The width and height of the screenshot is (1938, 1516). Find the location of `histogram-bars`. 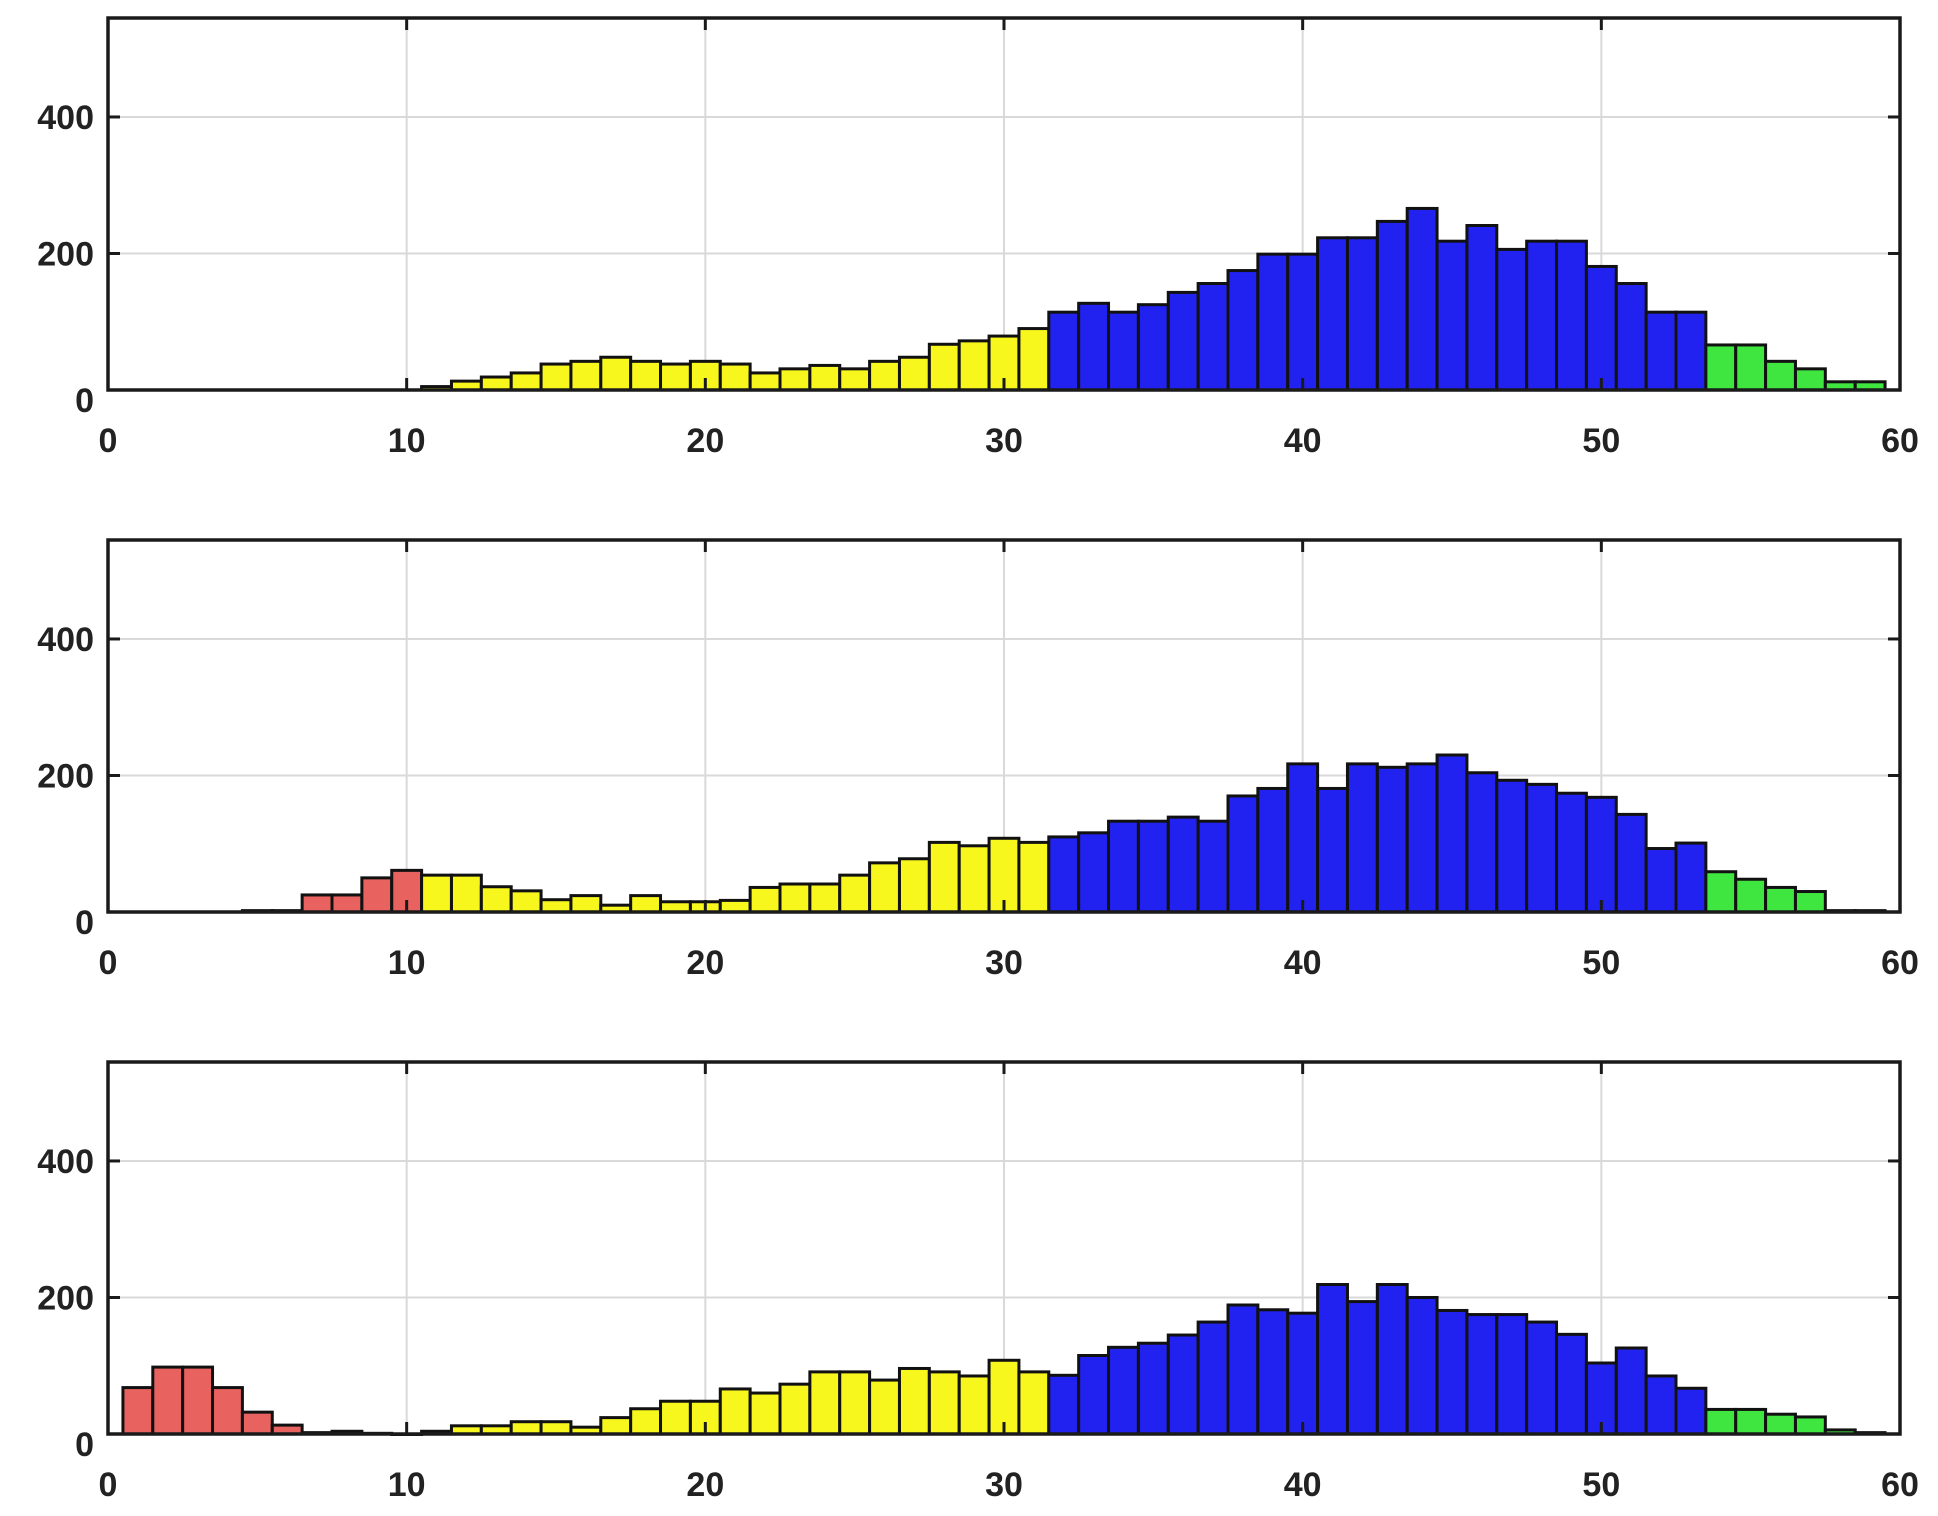

histogram-bars is located at coordinates (1004, 1359).